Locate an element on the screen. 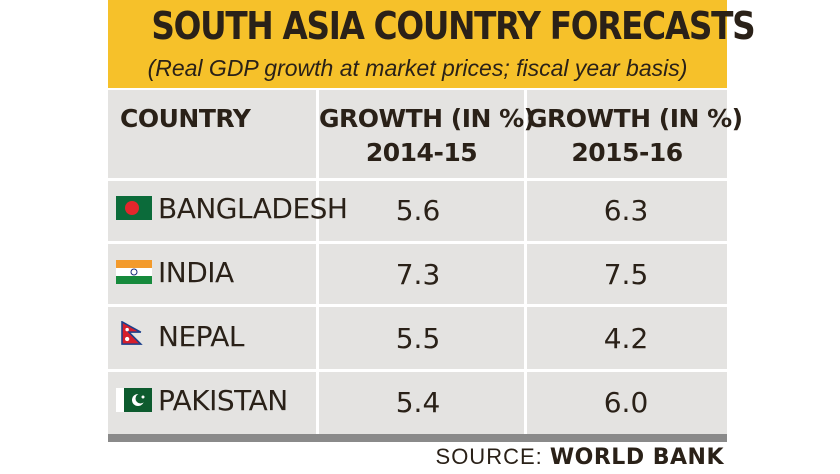 The height and width of the screenshot is (474, 840). growth-2015-16-value: 4.2 is located at coordinates (626, 338).